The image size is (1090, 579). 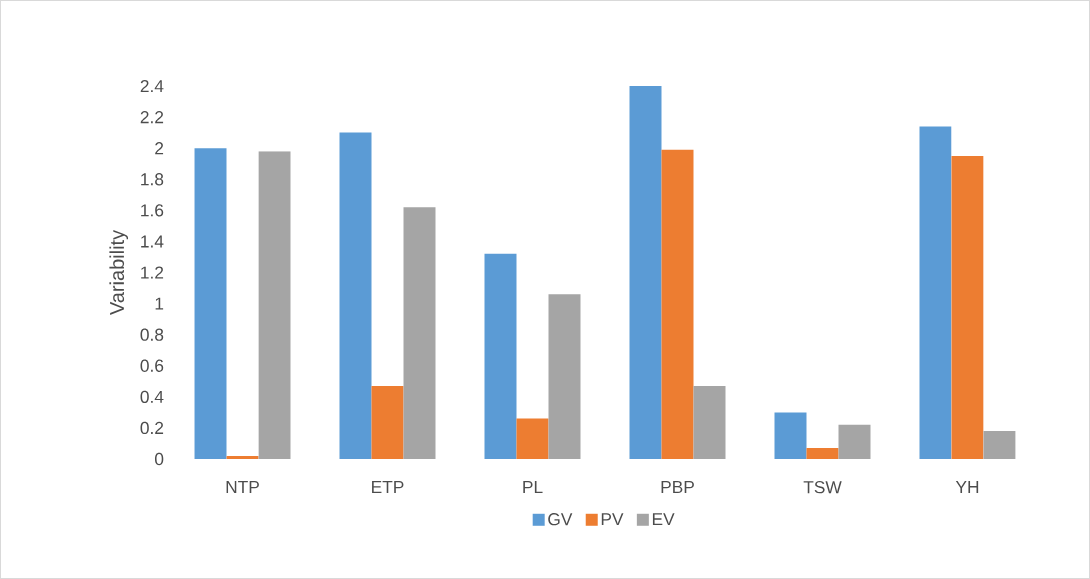 What do you see at coordinates (152, 179) in the screenshot?
I see `y-tick-label: 1.8` at bounding box center [152, 179].